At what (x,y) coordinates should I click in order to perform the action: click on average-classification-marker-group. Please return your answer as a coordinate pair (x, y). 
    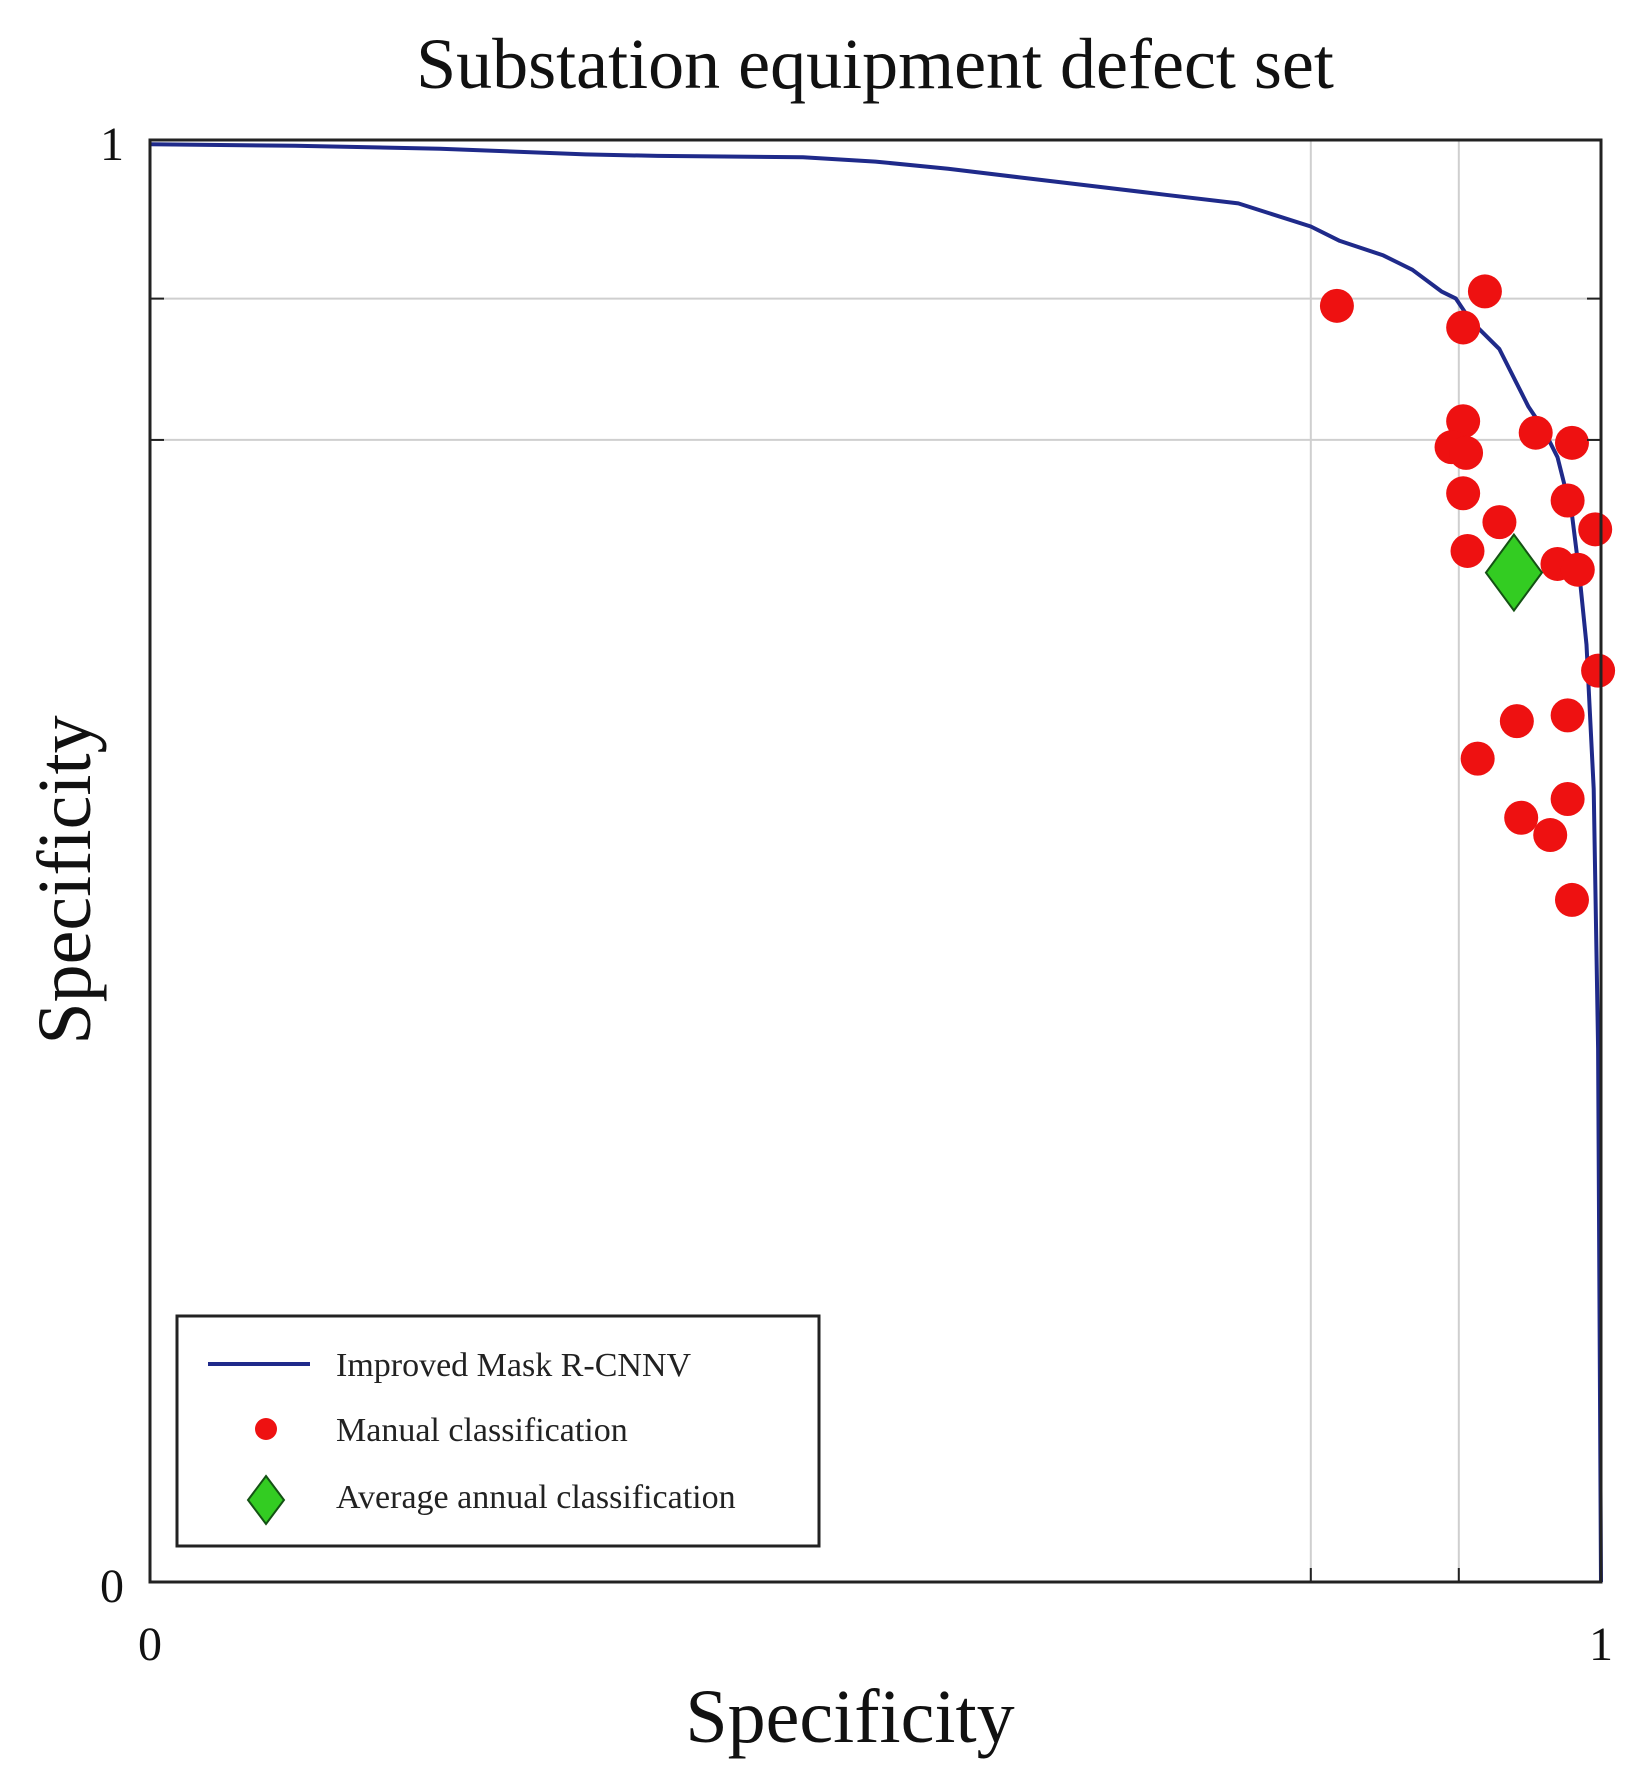
    Looking at the image, I should click on (1514, 572).